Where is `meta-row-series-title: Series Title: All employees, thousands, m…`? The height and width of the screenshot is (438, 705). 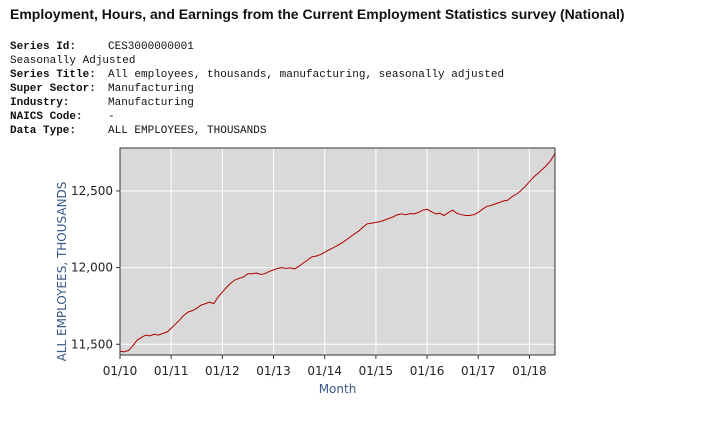
meta-row-series-title: Series Title: All employees, thousands, m… is located at coordinates (257, 75).